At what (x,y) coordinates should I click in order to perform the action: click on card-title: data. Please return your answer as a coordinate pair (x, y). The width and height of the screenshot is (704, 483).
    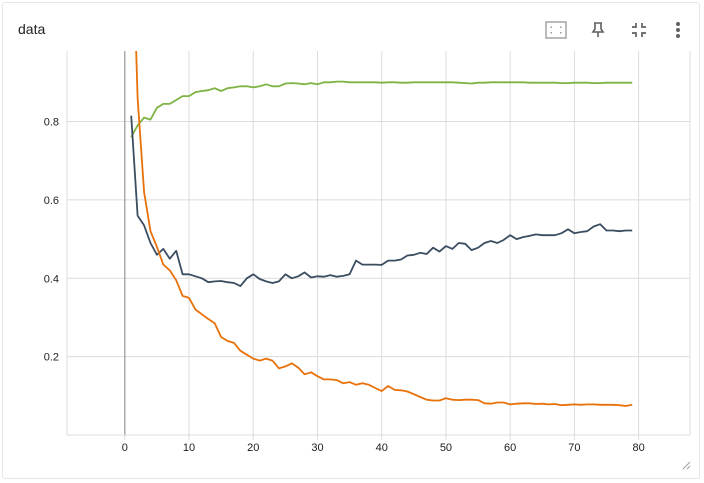
    Looking at the image, I should click on (32, 29).